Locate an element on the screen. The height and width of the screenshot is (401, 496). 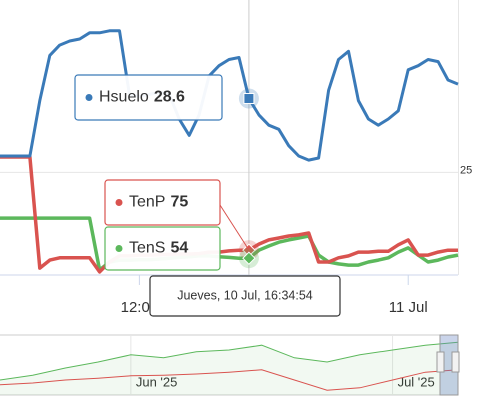
x-tick-label: 12:00 is located at coordinates (140, 307).